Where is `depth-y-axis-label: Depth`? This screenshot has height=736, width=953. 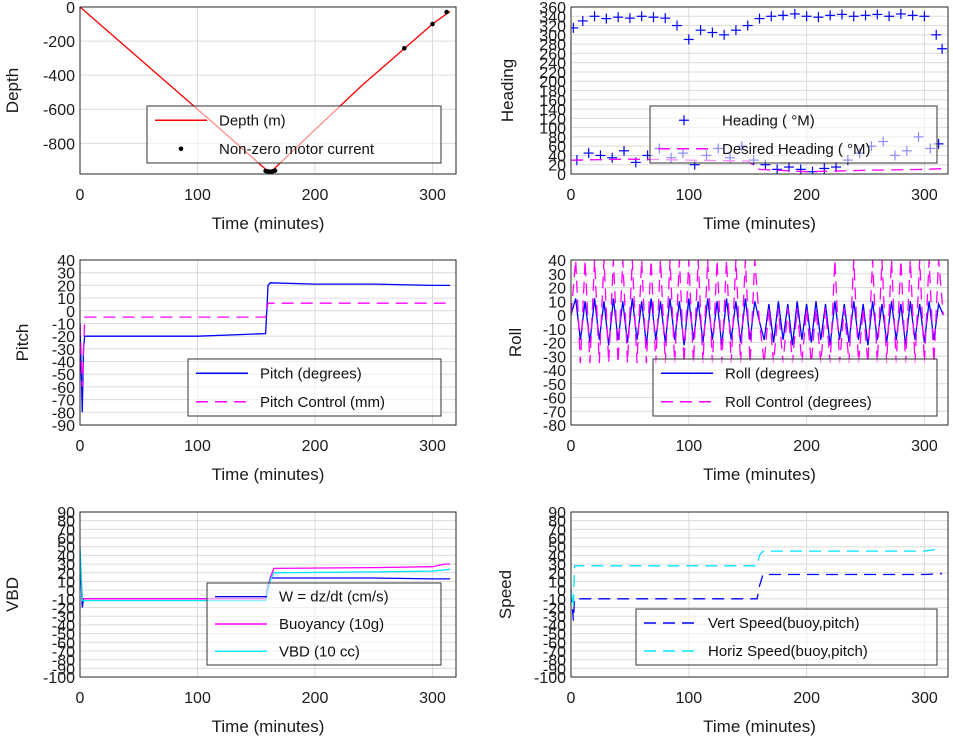
depth-y-axis-label: Depth is located at coordinates (12, 90).